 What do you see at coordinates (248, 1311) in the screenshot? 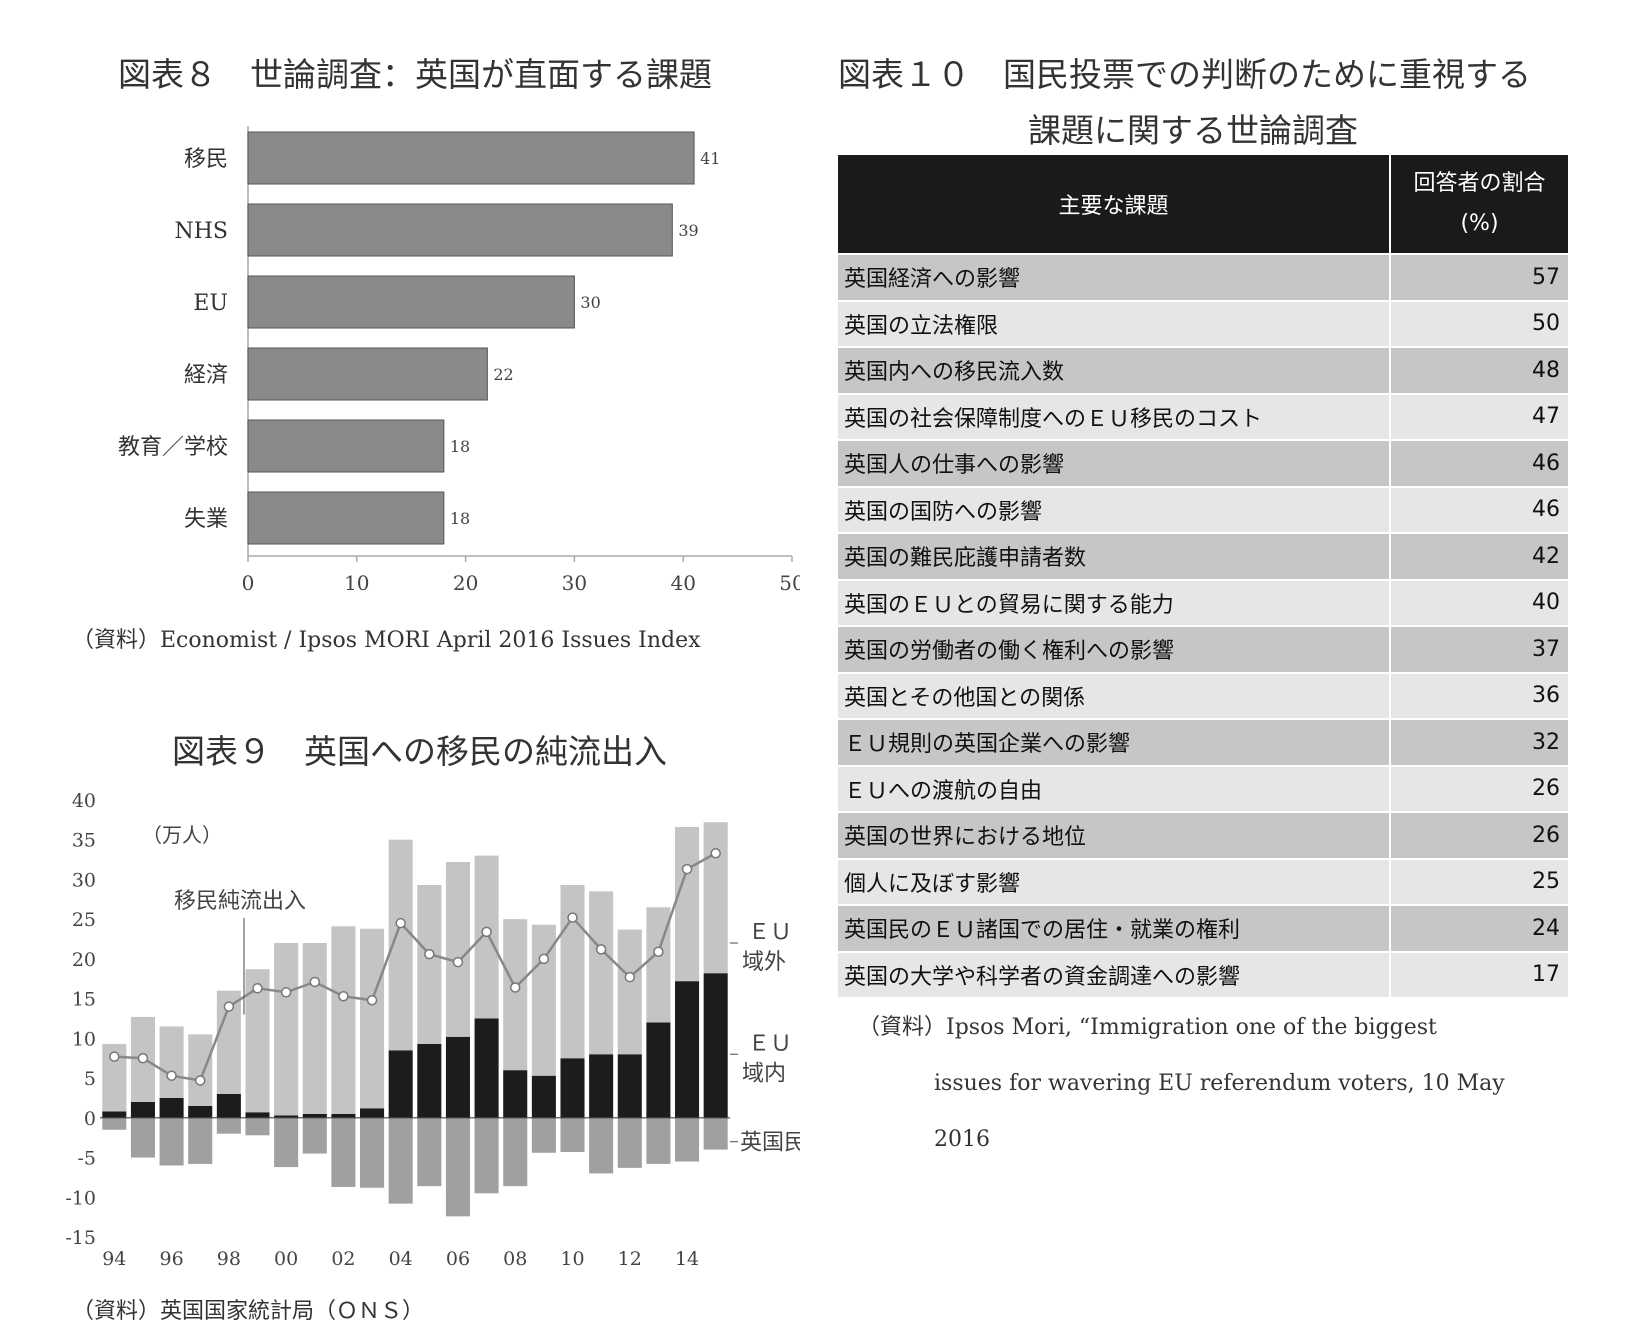
I see `figure9-source: （資料）英国国家統計局（ＯＮＳ）` at bounding box center [248, 1311].